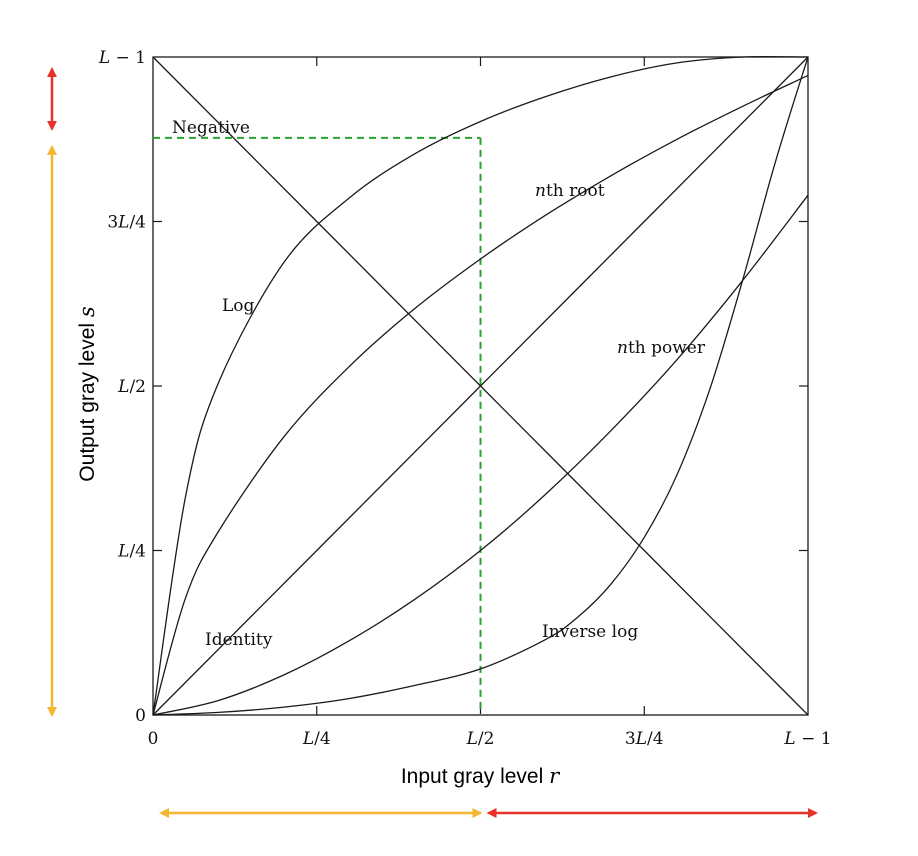 This screenshot has height=856, width=918. Describe the element at coordinates (316, 739) in the screenshot. I see `x-tick-label: L/4` at that location.